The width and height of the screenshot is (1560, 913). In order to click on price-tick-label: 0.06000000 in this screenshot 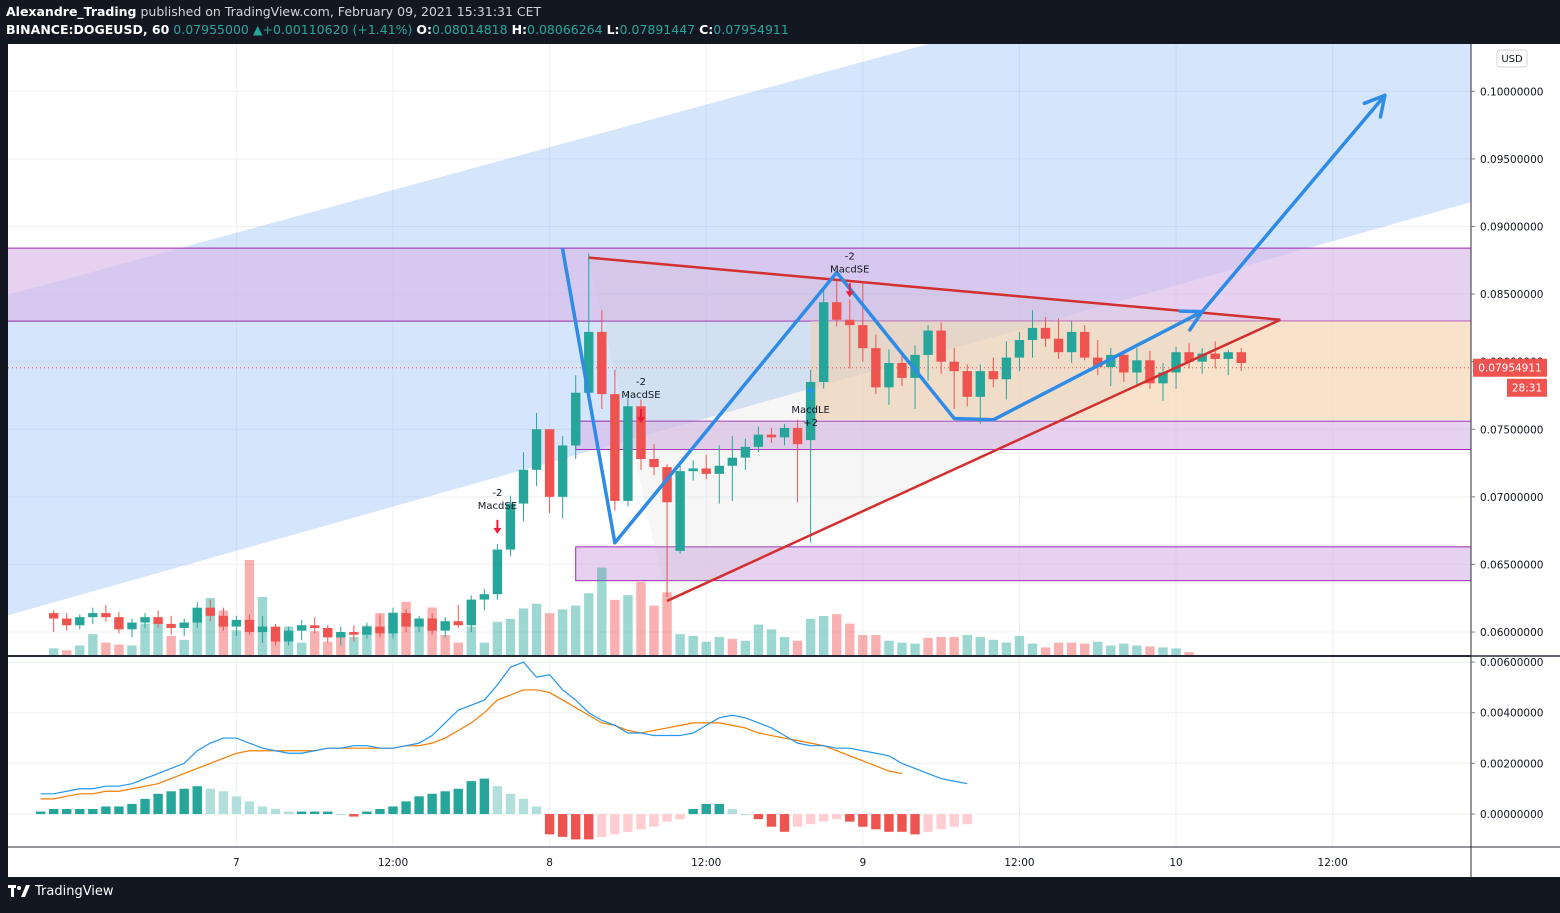, I will do `click(1511, 633)`.